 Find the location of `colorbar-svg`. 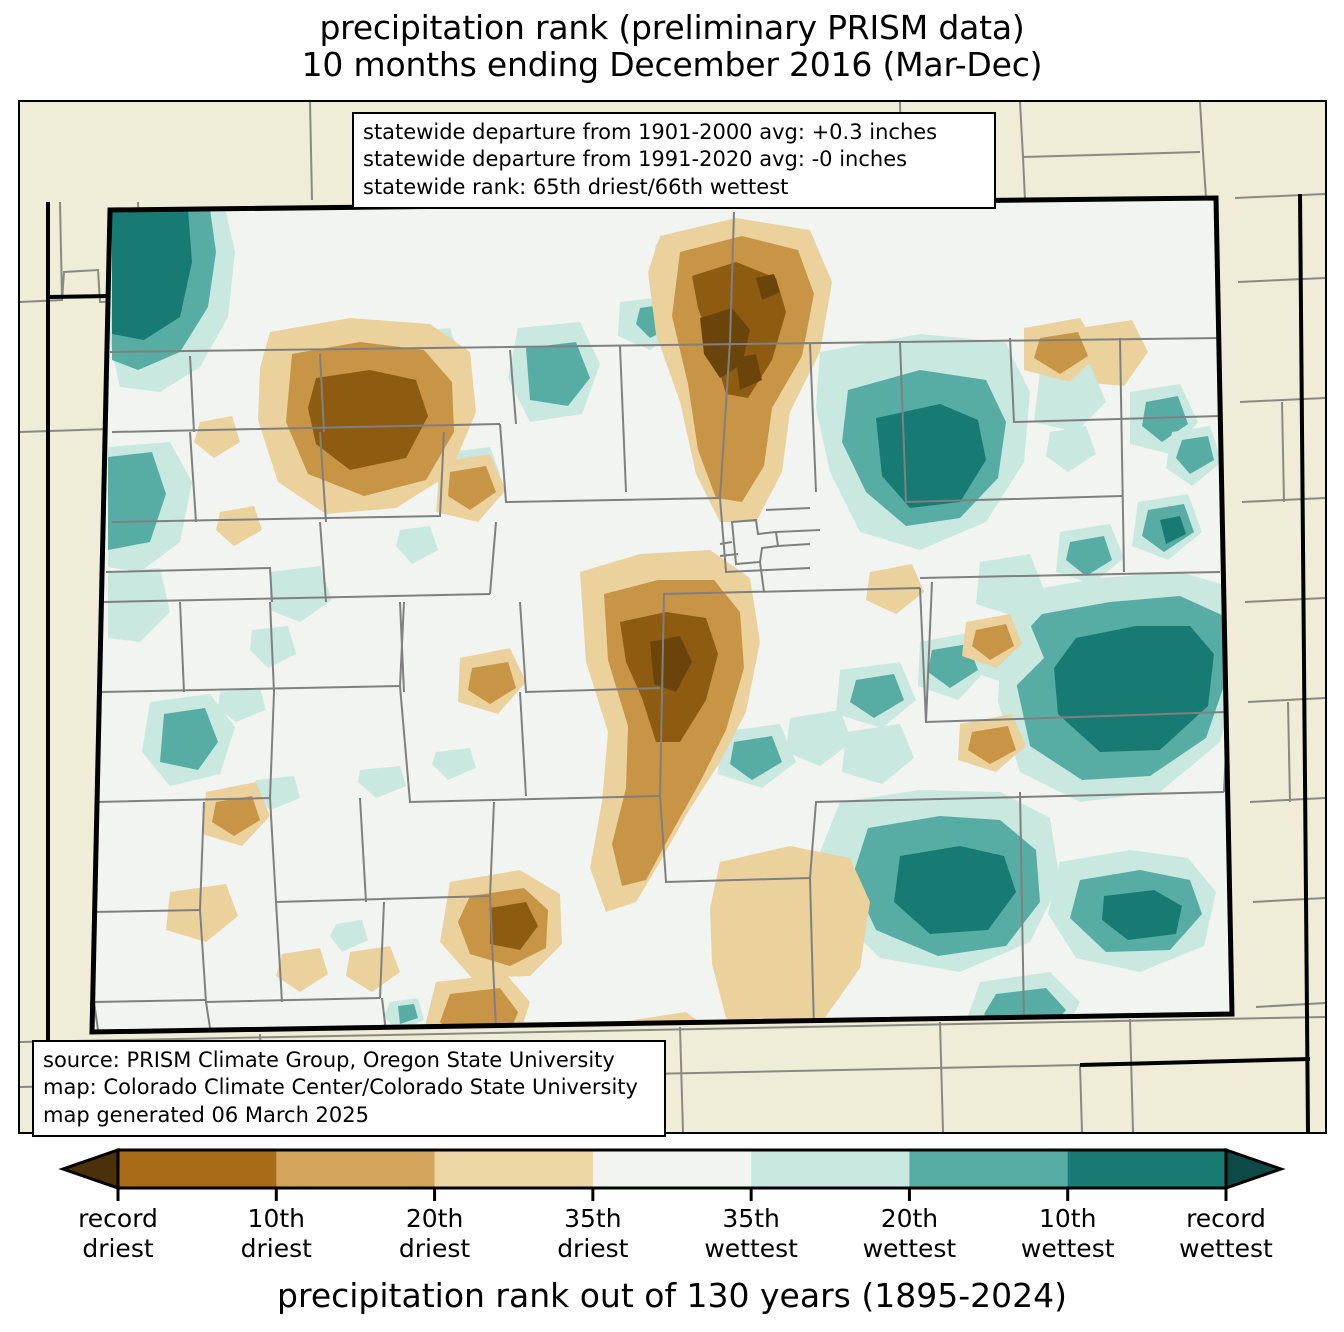

colorbar-svg is located at coordinates (672, 1174).